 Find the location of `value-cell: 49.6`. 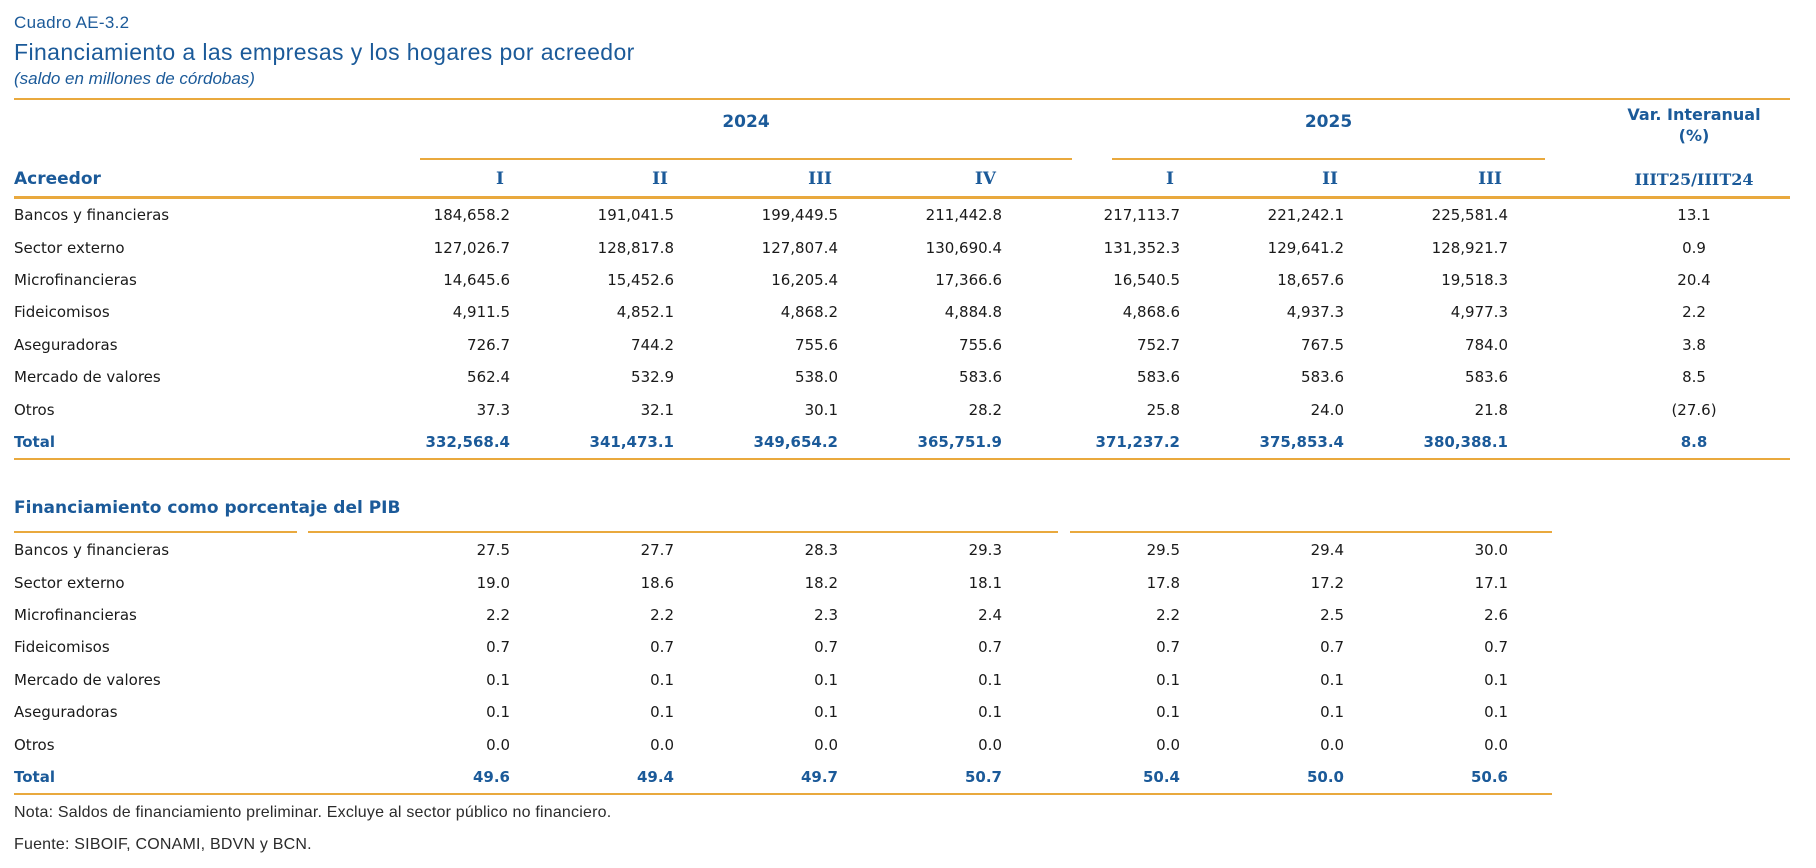

value-cell: 49.6 is located at coordinates (491, 777).